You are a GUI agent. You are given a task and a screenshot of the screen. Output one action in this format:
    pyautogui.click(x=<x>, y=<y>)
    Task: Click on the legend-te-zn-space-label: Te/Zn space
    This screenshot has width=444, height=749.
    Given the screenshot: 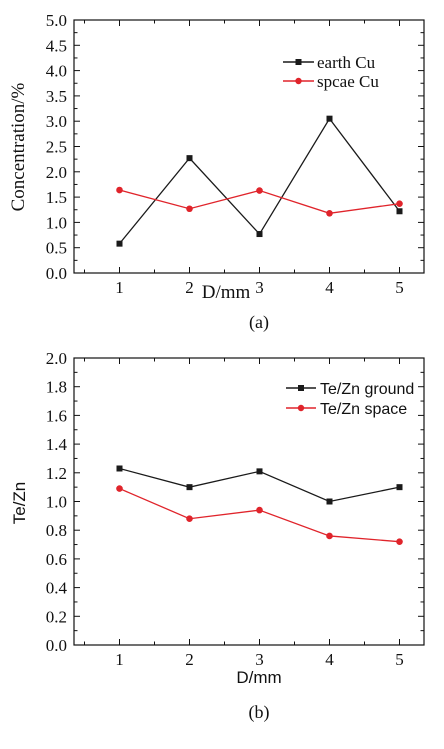 What is the action you would take?
    pyautogui.click(x=363, y=409)
    